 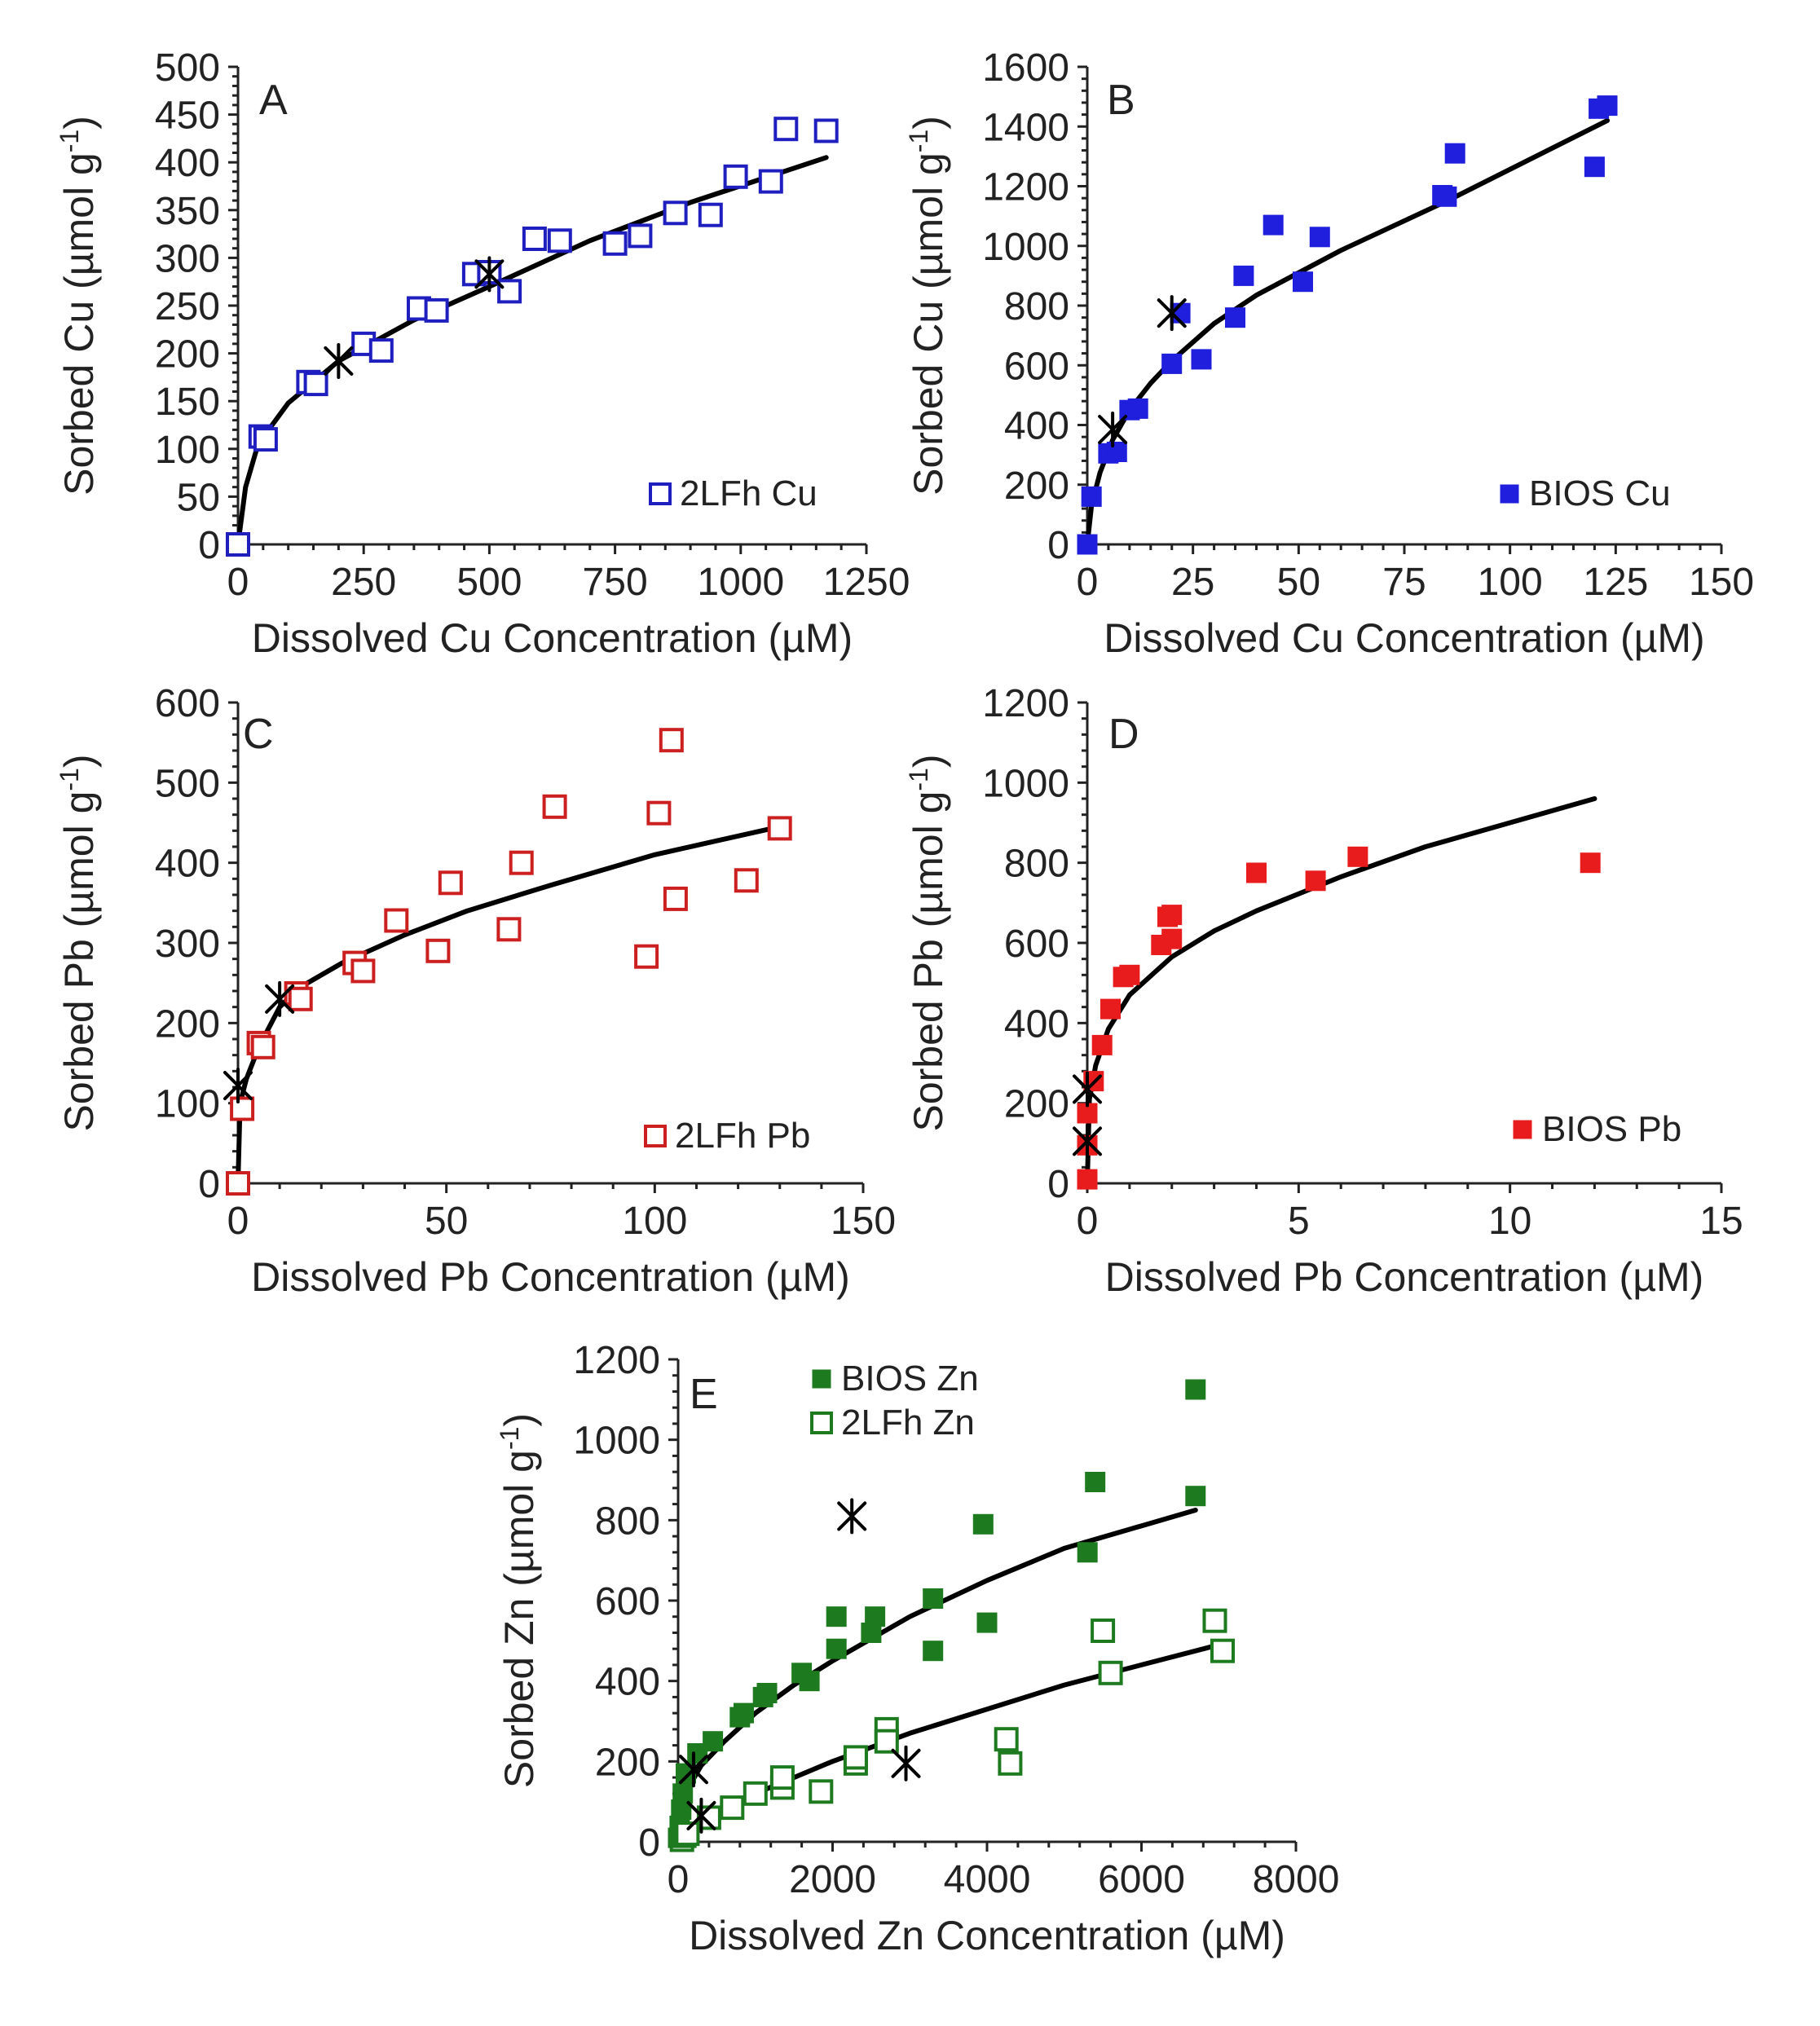 What do you see at coordinates (1142, 1880) in the screenshot?
I see `x-tick-label: 6000` at bounding box center [1142, 1880].